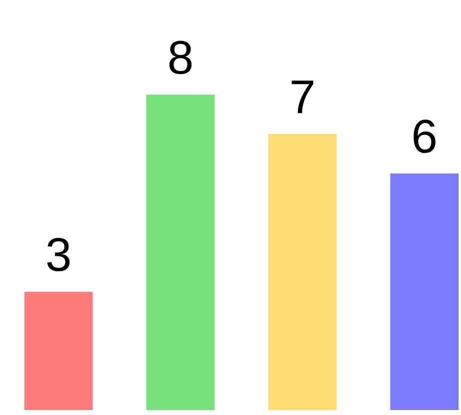  Describe the element at coordinates (180, 57) in the screenshot. I see `data-label: 8` at that location.